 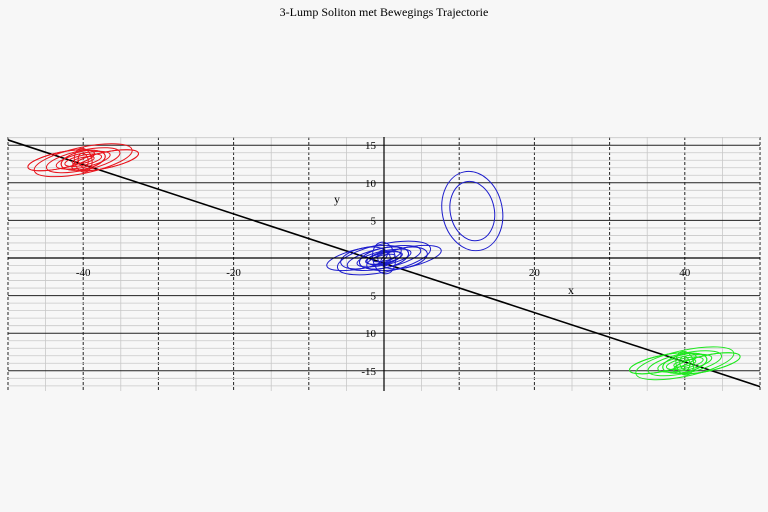 What do you see at coordinates (337, 199) in the screenshot?
I see `y-axis-label: y` at bounding box center [337, 199].